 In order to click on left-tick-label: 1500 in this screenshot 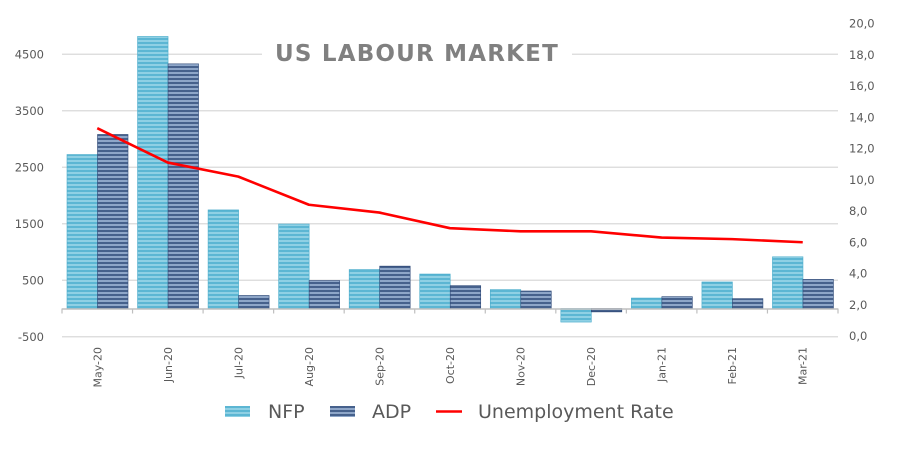, I will do `click(29, 224)`.